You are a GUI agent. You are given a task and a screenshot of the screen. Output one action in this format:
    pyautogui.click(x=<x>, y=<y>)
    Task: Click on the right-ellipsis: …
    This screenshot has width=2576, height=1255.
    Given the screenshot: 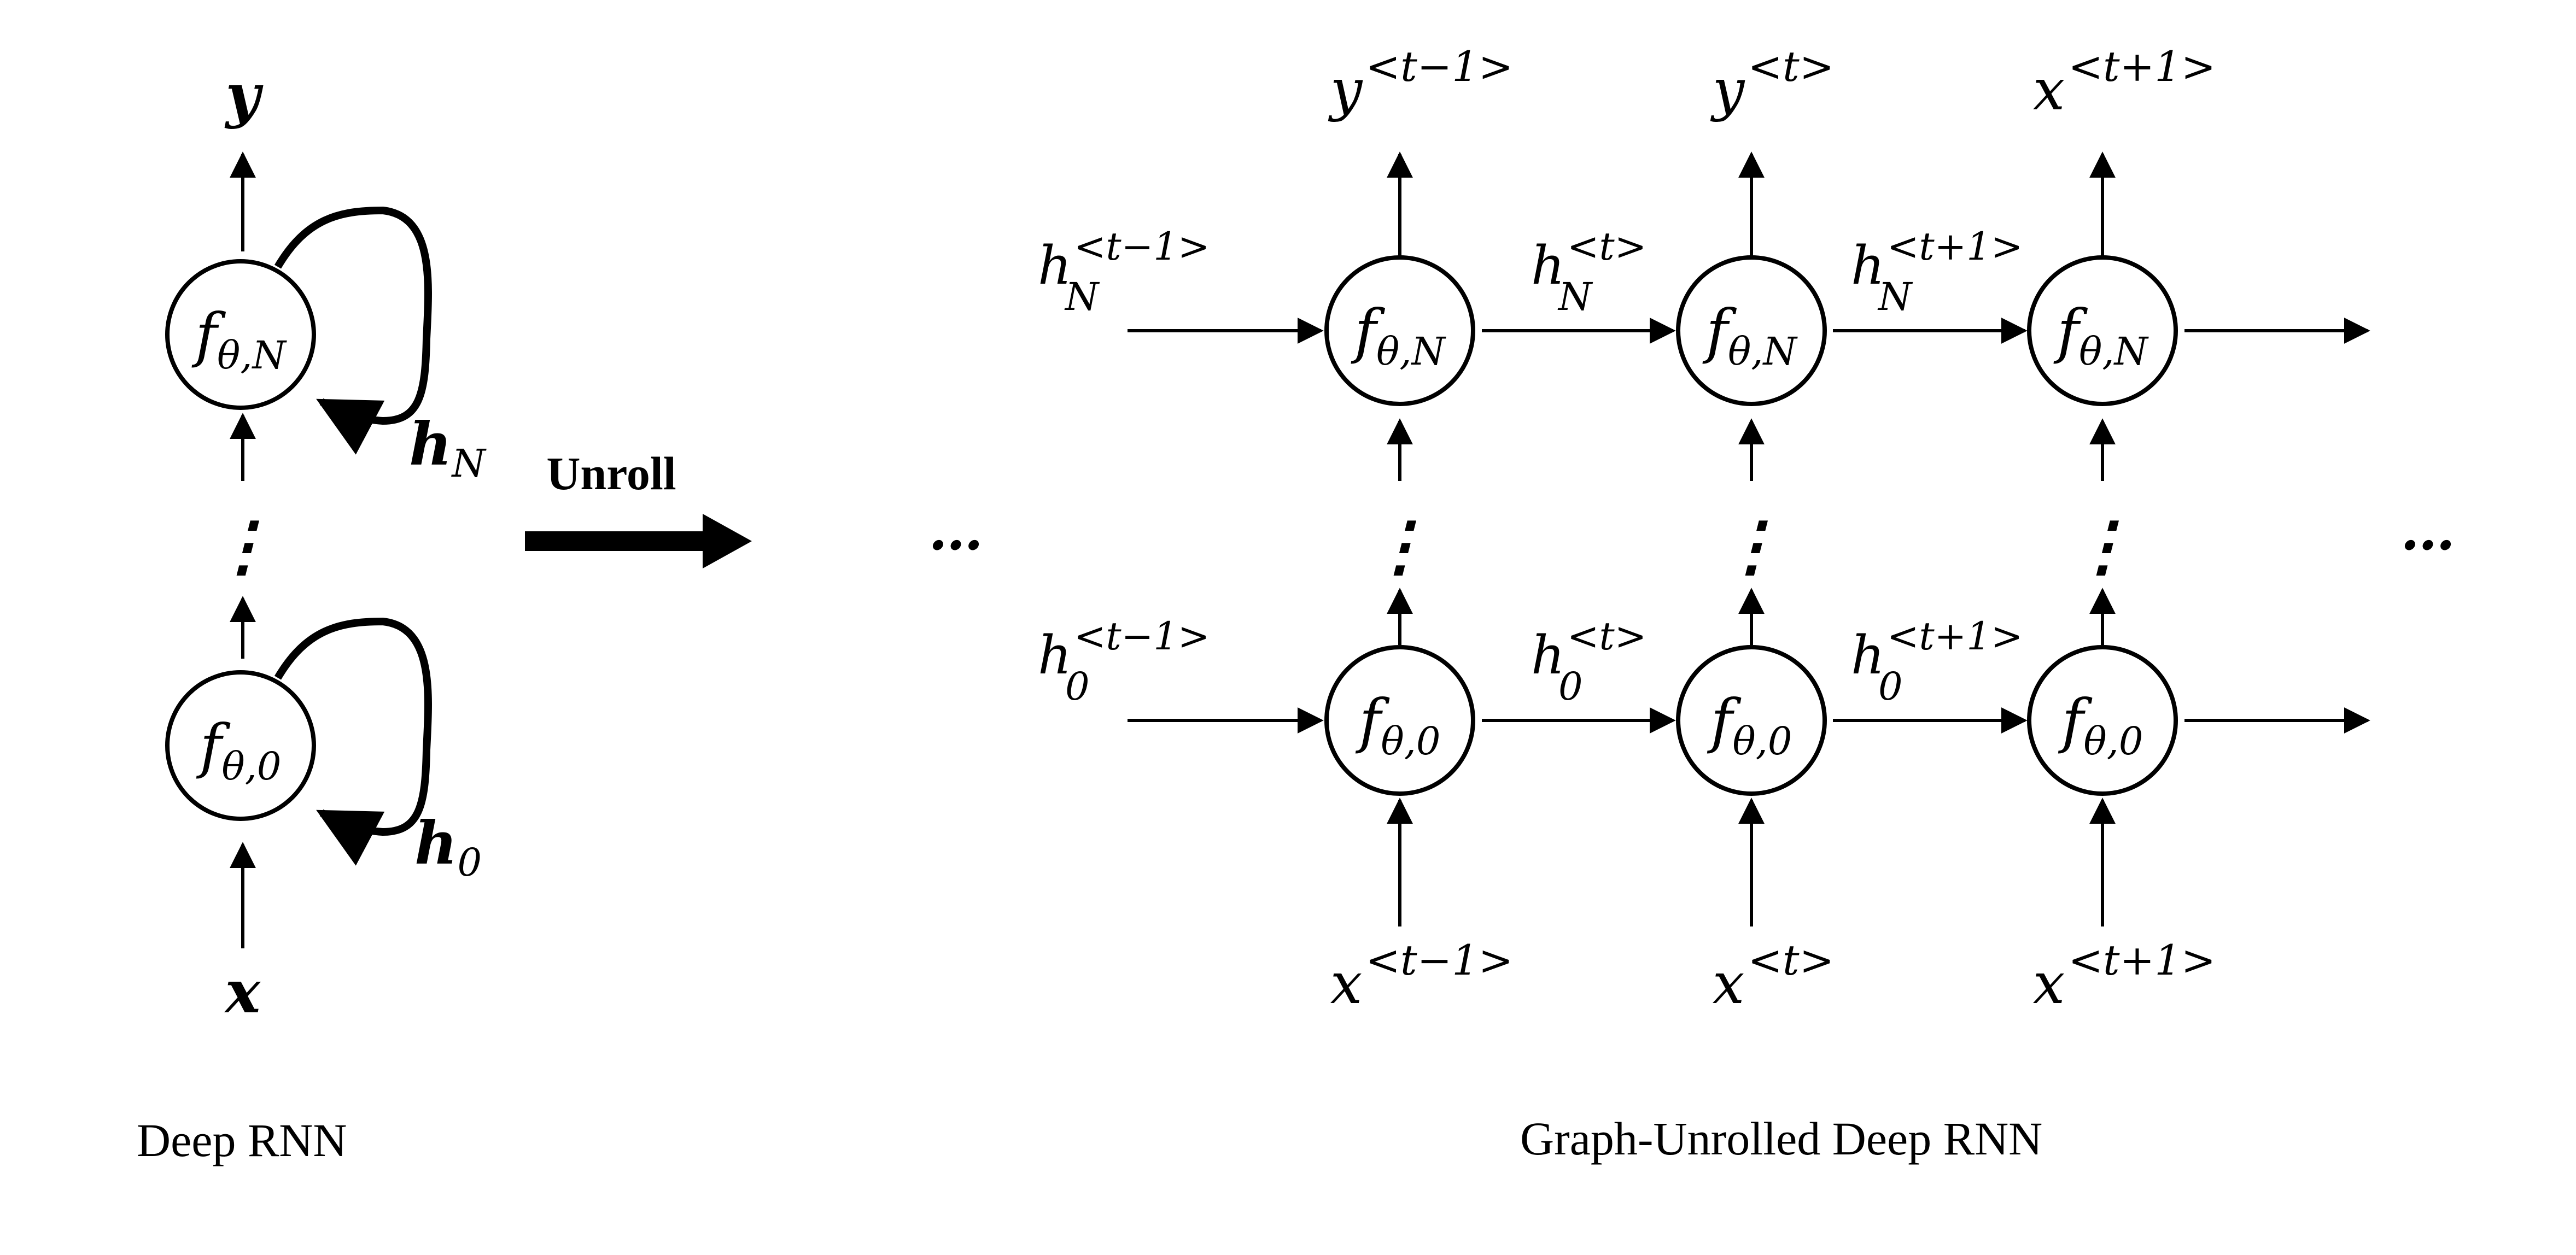 What is the action you would take?
    pyautogui.click(x=2427, y=530)
    